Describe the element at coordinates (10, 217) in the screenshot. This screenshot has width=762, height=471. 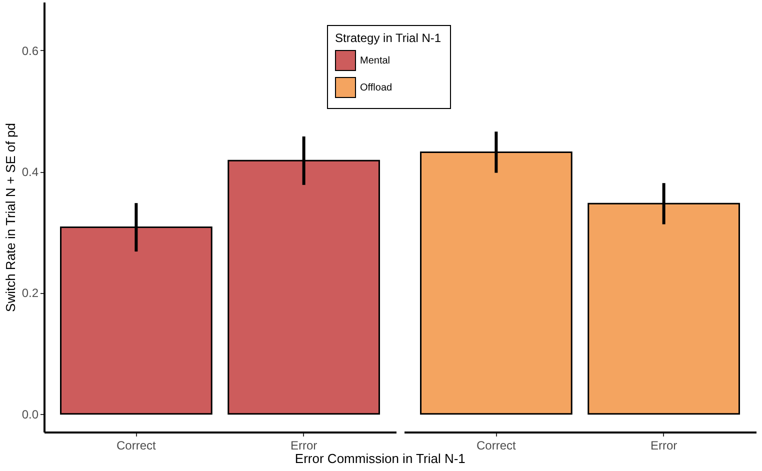
I see `y-axis-title: Switch Rate in Trial N + SE of pd` at that location.